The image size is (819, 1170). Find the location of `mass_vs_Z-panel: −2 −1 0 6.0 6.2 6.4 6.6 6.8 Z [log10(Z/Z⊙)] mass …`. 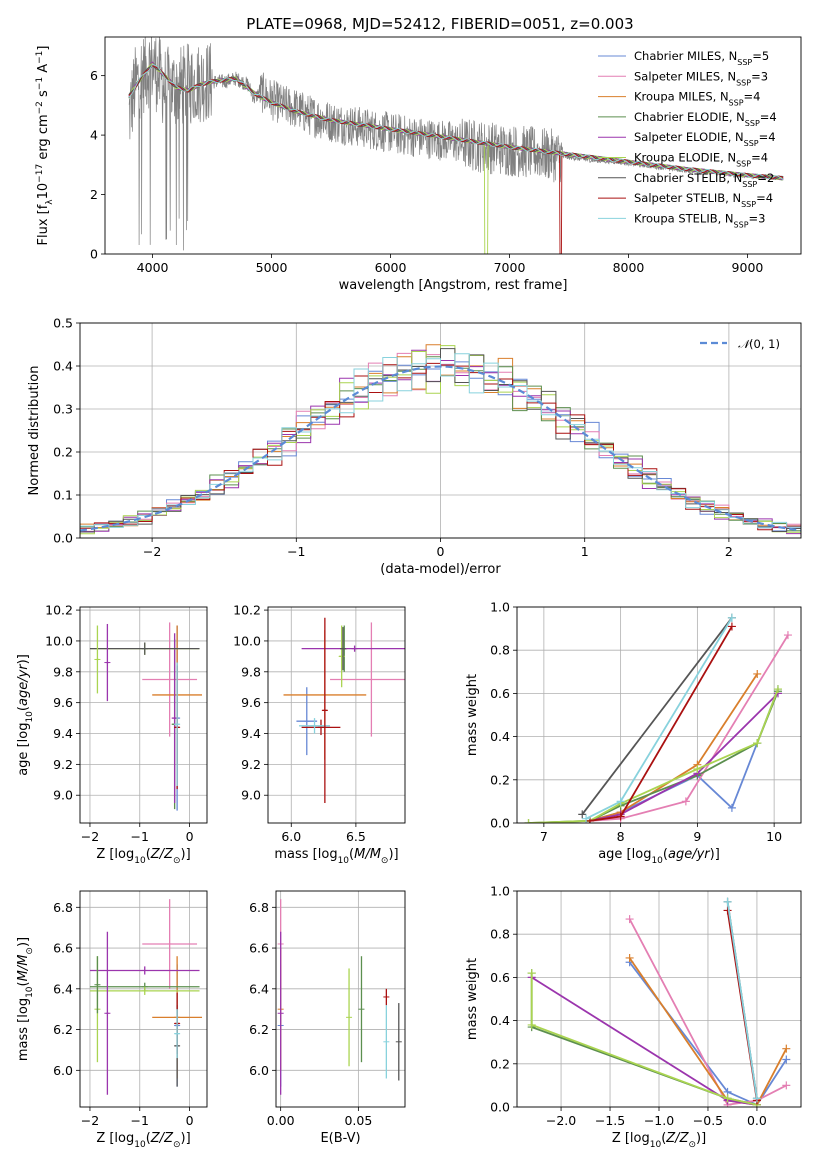

mass_vs_Z-panel: −2 −1 0 6.0 6.2 6.4 6.6 6.8 Z [log10(Z/Z⊙)] mass … is located at coordinates (112, 1020).